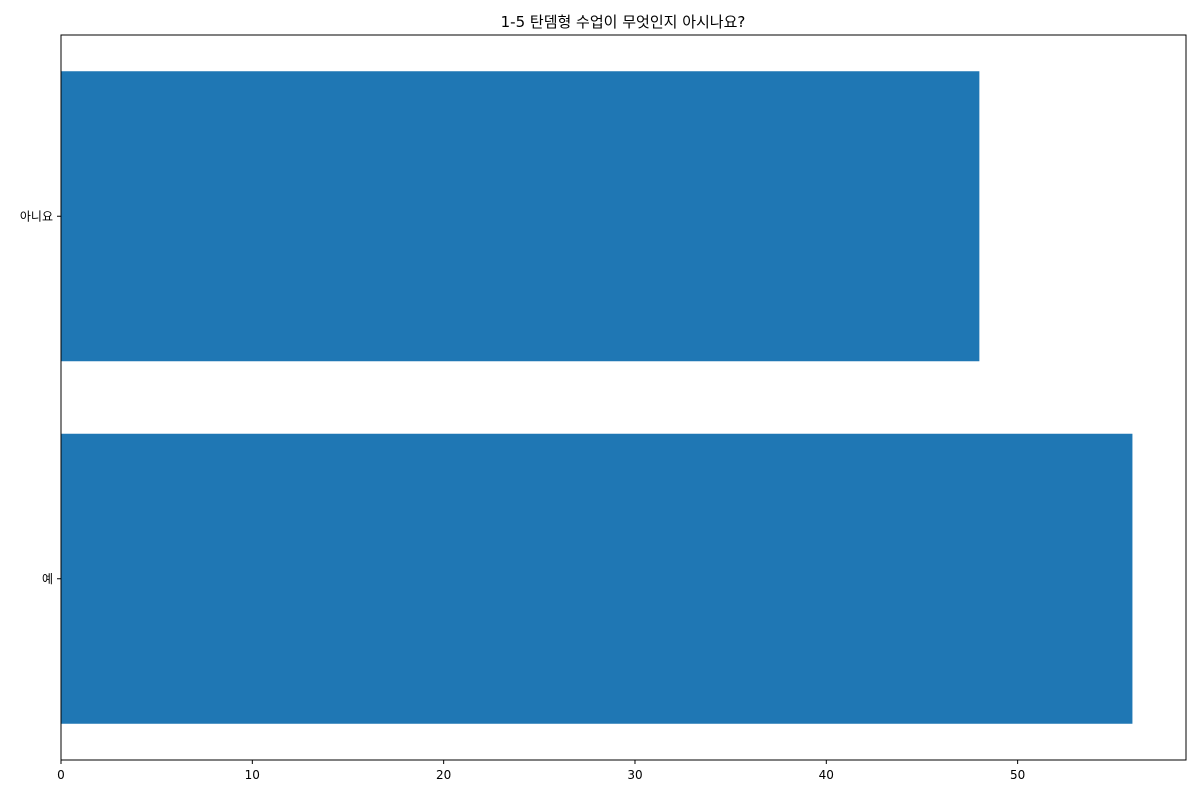  I want to click on x-tick-label-4: 40, so click(826, 775).